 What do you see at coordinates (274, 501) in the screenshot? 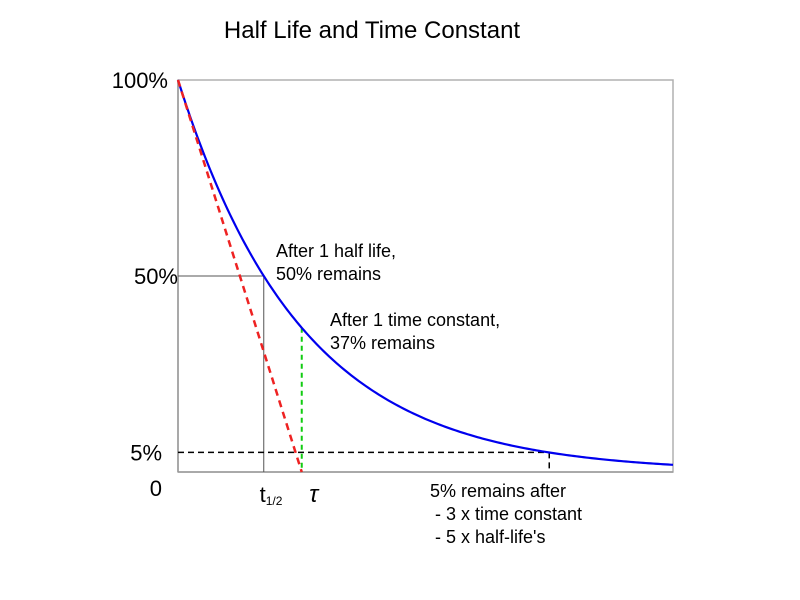
I see `x-tick-t-subscript: 1/2` at bounding box center [274, 501].